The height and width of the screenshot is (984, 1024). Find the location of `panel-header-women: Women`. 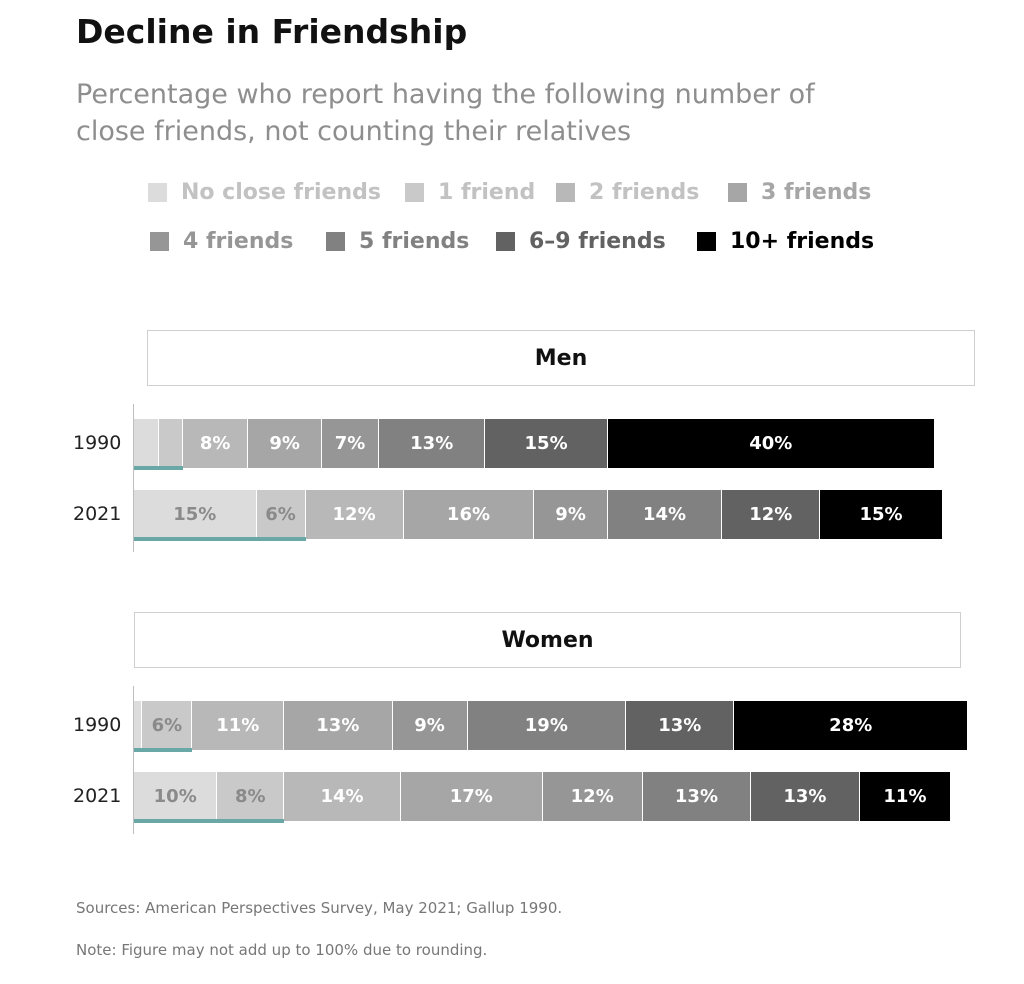

panel-header-women: Women is located at coordinates (547, 640).